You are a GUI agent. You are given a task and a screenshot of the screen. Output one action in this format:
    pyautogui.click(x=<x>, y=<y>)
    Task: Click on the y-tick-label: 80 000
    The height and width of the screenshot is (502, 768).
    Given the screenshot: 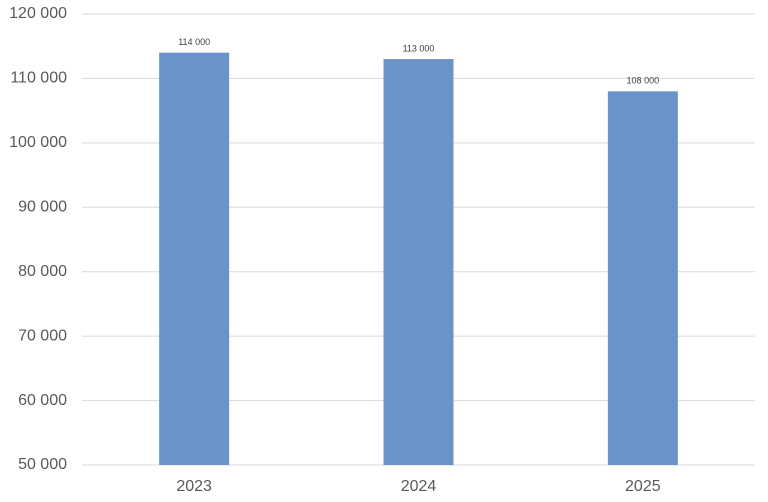 What is the action you would take?
    pyautogui.click(x=42, y=271)
    